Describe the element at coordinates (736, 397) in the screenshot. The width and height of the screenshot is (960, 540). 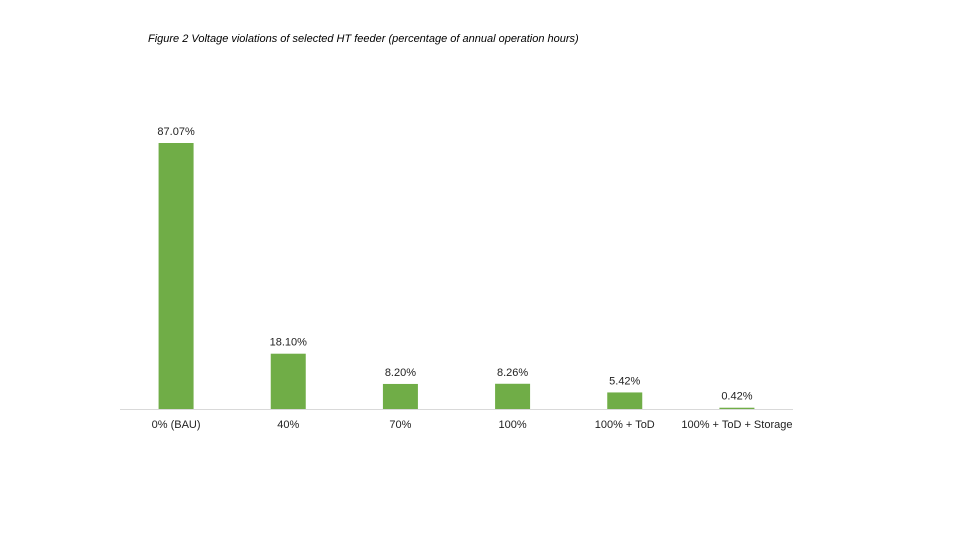
I see `data-label: 0.42%` at that location.